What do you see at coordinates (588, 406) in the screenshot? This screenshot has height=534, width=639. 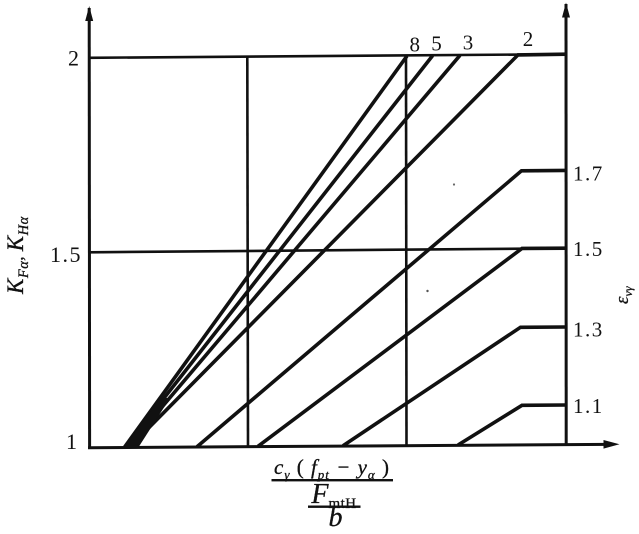 I see `svg-text: 1.1` at bounding box center [588, 406].